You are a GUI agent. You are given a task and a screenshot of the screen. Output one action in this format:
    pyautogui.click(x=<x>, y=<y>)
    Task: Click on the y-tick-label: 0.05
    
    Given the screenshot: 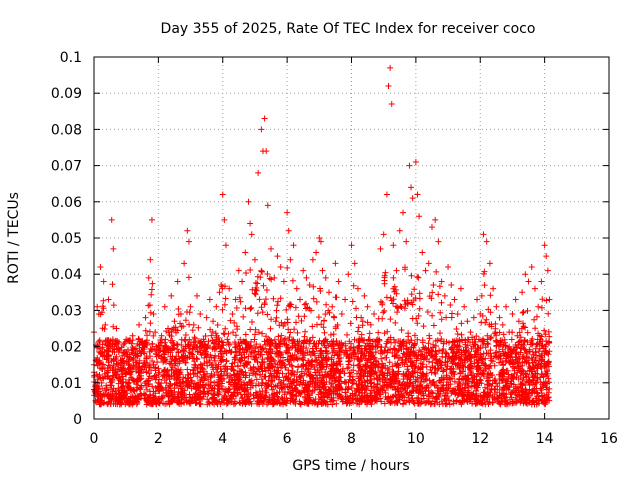 What is the action you would take?
    pyautogui.click(x=66, y=239)
    